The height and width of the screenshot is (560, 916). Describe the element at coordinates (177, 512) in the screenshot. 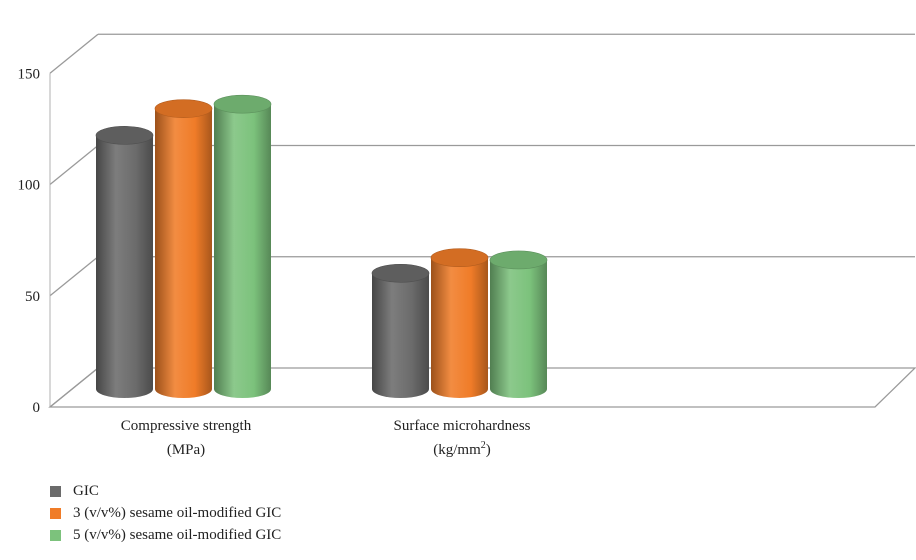

I see `legend-label: 3 (v/v%) sesame oil-modified GIC` at that location.